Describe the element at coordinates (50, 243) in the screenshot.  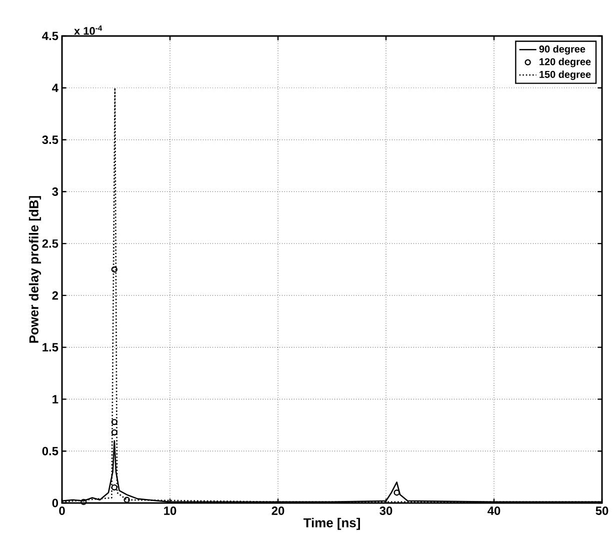
I see `y-tick-label: 2.5` at that location.